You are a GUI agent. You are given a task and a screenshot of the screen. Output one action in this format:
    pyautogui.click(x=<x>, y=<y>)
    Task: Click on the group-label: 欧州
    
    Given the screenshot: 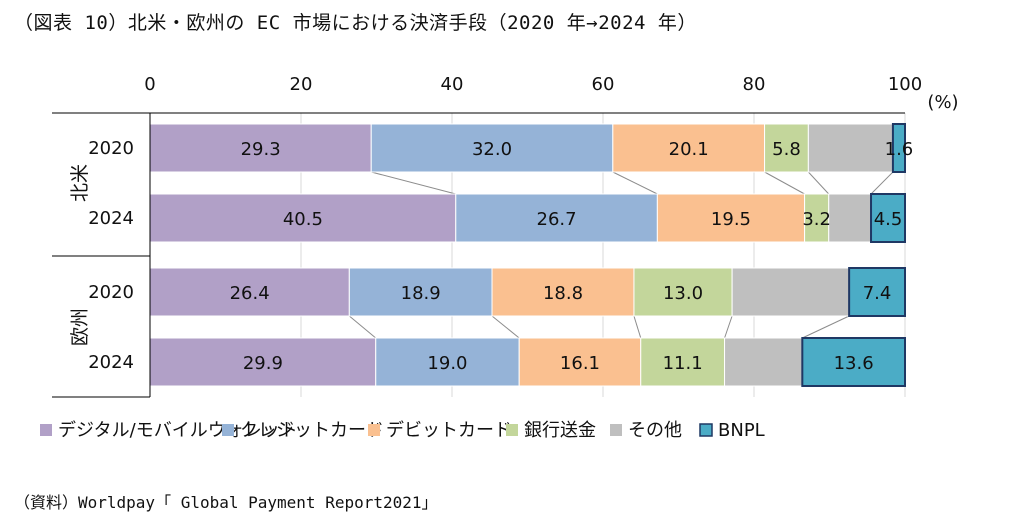 What is the action you would take?
    pyautogui.click(x=80, y=327)
    